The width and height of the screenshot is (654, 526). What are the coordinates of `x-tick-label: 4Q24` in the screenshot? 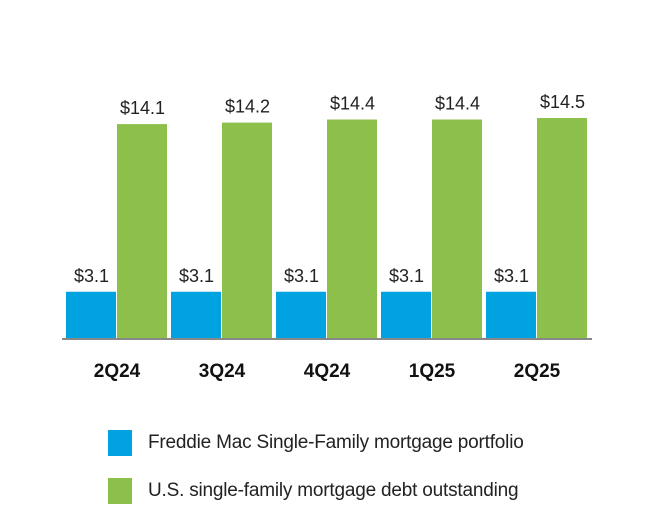 It's located at (327, 371).